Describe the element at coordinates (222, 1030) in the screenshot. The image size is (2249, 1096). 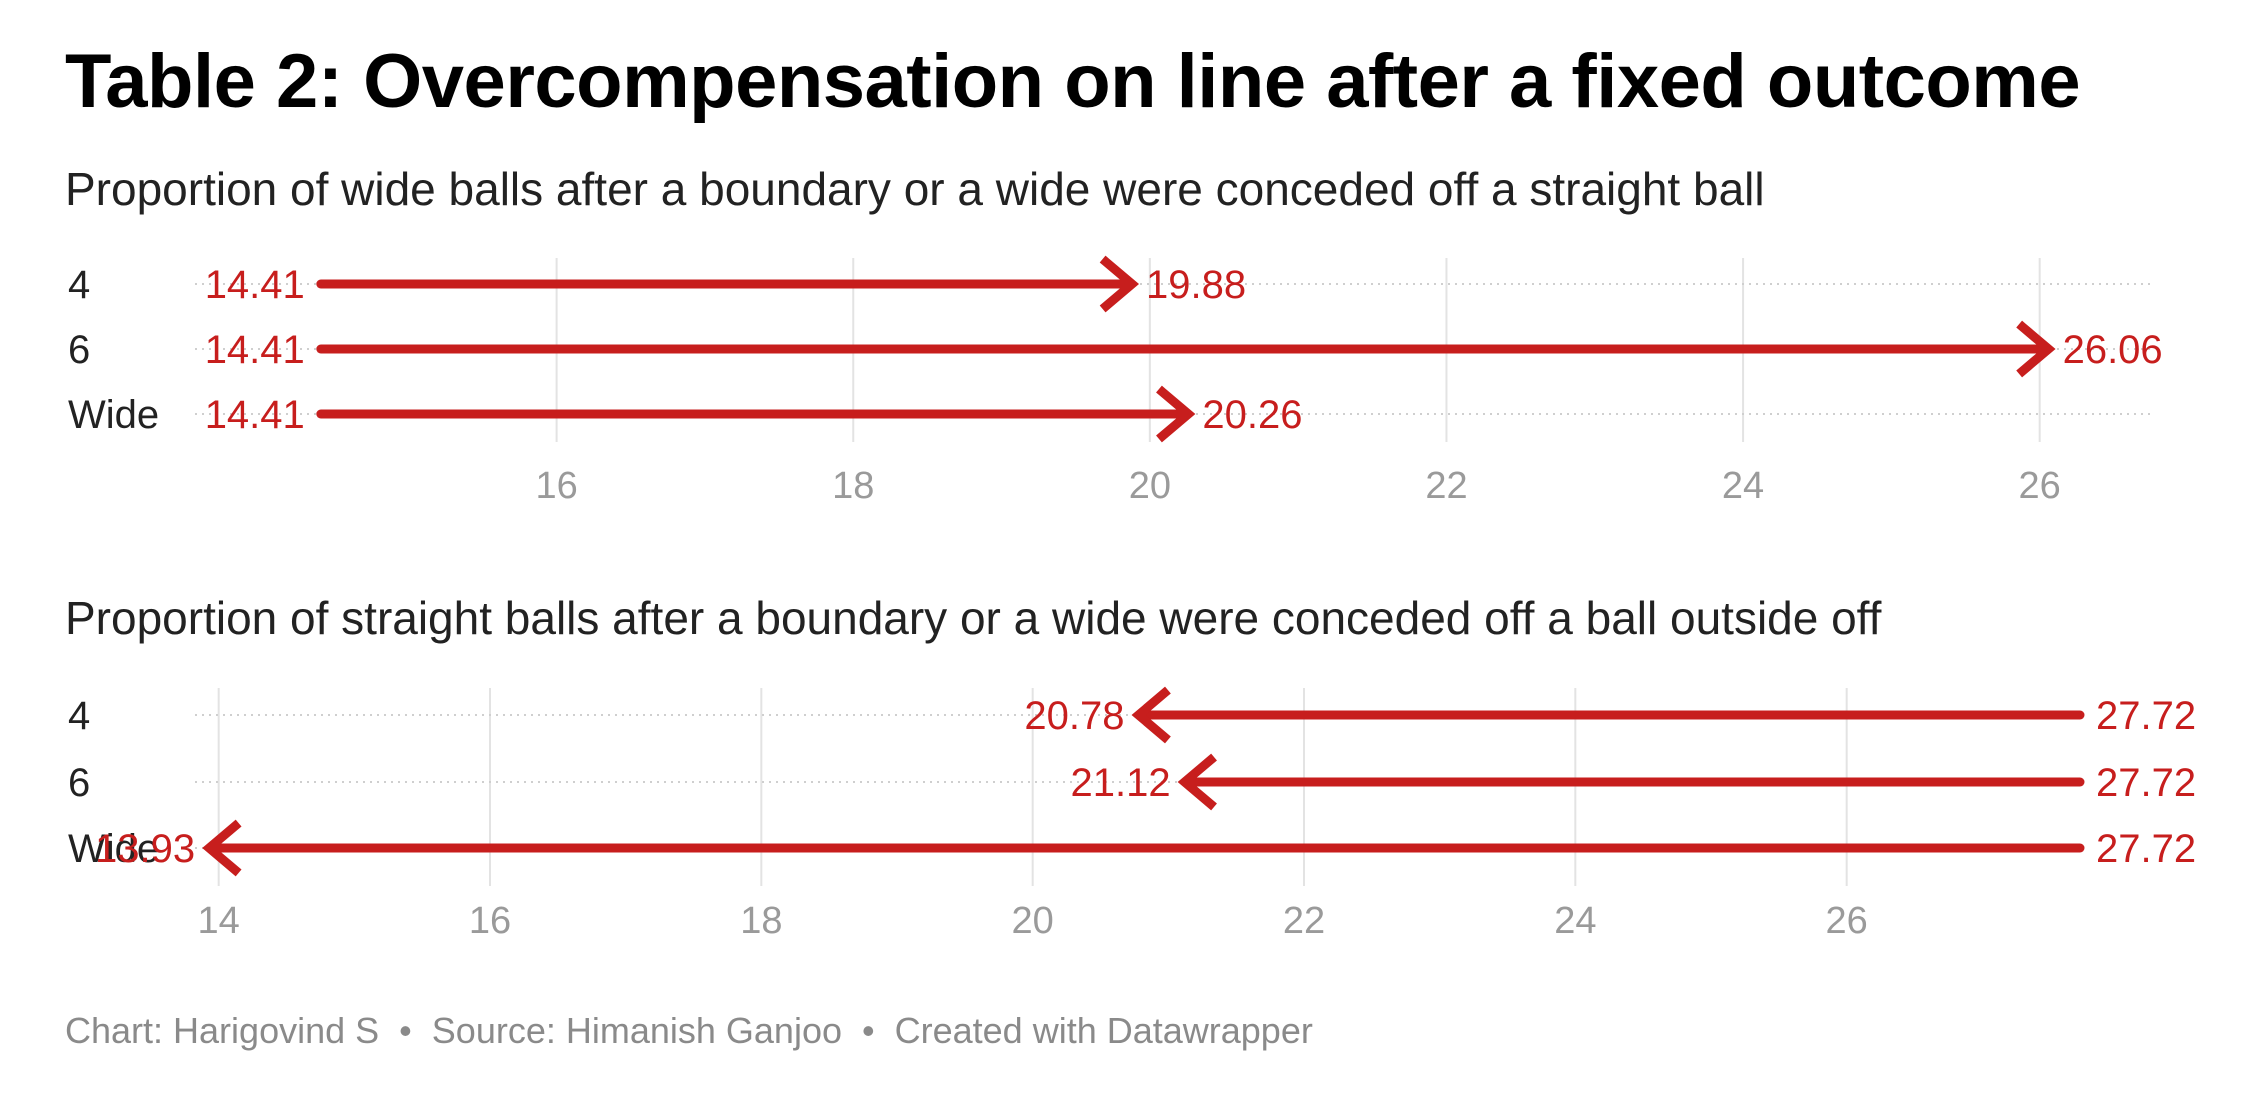
I see `footer-chart-credit: Chart: Harigovind S` at that location.